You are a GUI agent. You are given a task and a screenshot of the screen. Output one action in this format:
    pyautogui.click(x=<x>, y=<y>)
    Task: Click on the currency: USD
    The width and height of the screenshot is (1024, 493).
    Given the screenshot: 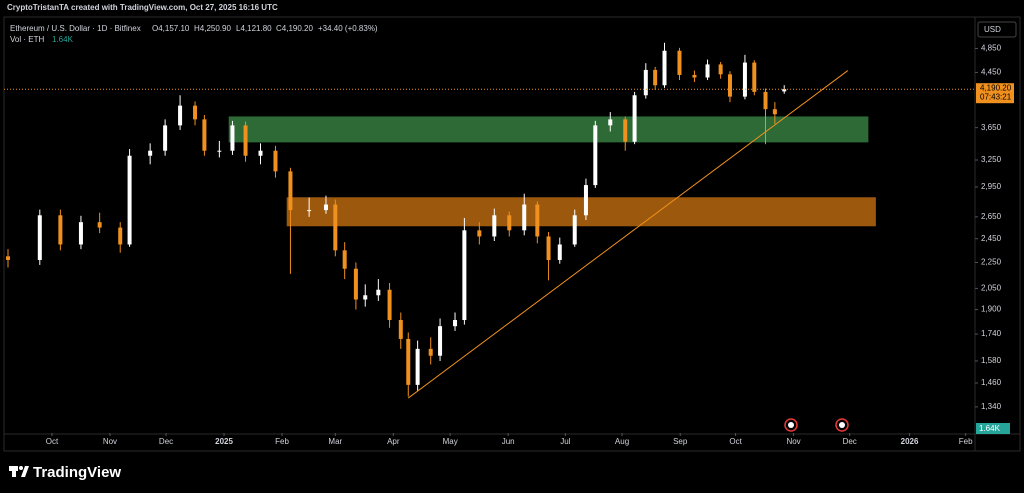 What is the action you would take?
    pyautogui.click(x=992, y=29)
    